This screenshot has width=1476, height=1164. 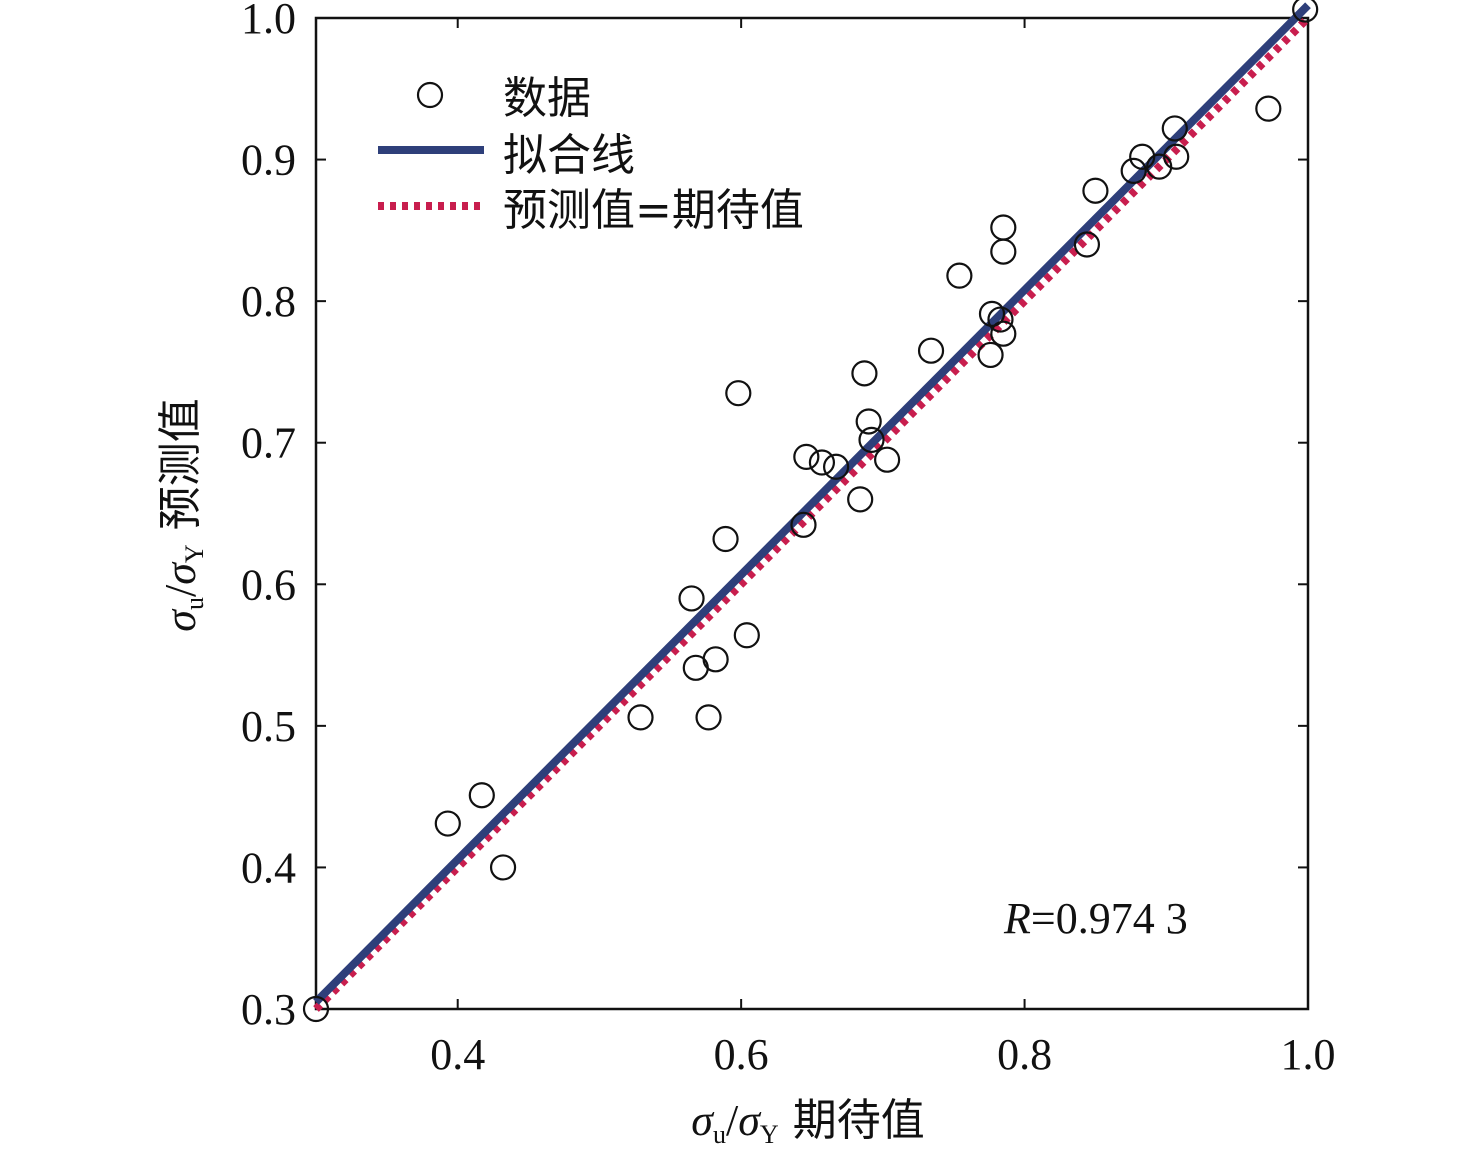 What do you see at coordinates (430, 95) in the screenshot?
I see `legend-marker-data` at bounding box center [430, 95].